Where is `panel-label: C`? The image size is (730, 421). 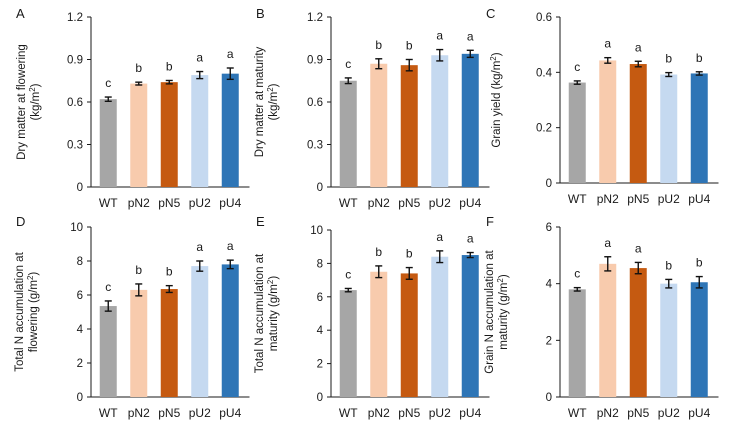
panel-label: C is located at coordinates (490, 13).